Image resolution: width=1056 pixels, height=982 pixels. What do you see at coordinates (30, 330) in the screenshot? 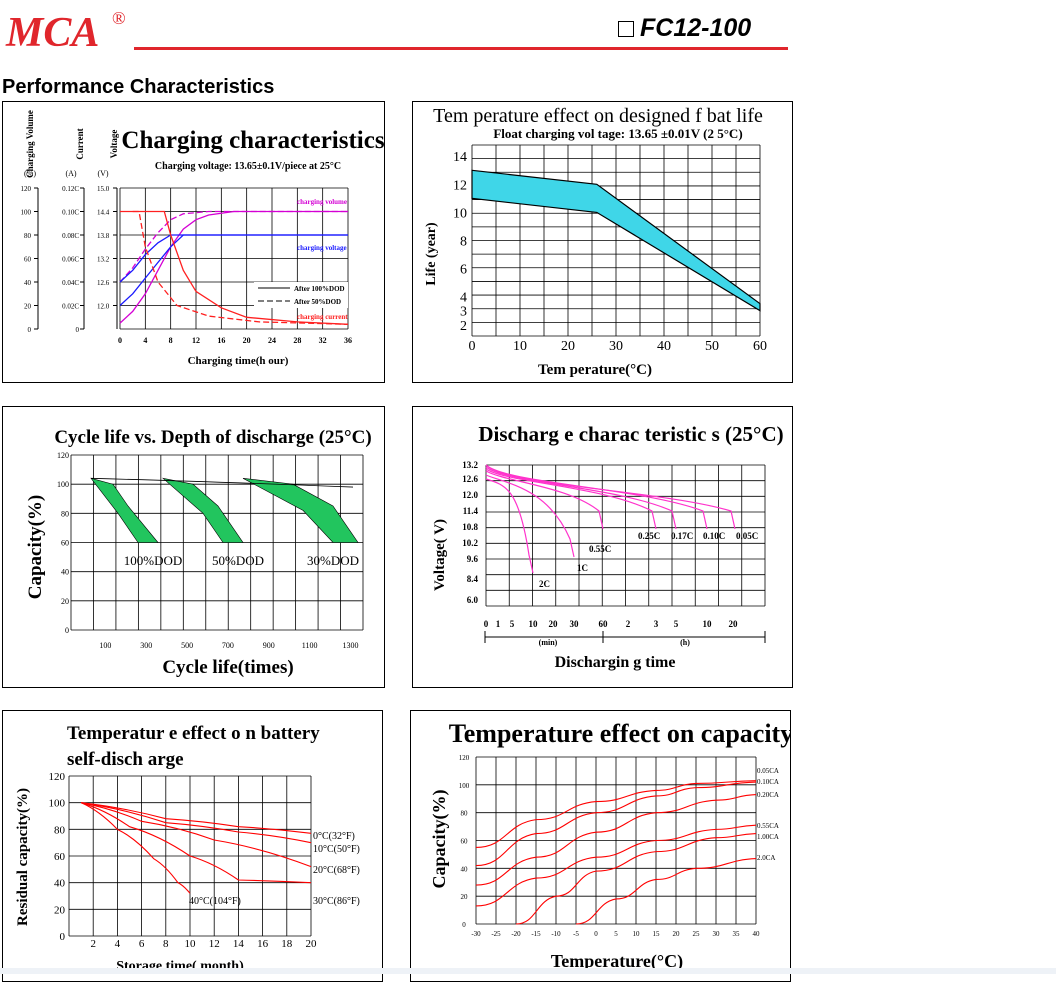
I see `volume-tick-label: 0` at bounding box center [30, 330].